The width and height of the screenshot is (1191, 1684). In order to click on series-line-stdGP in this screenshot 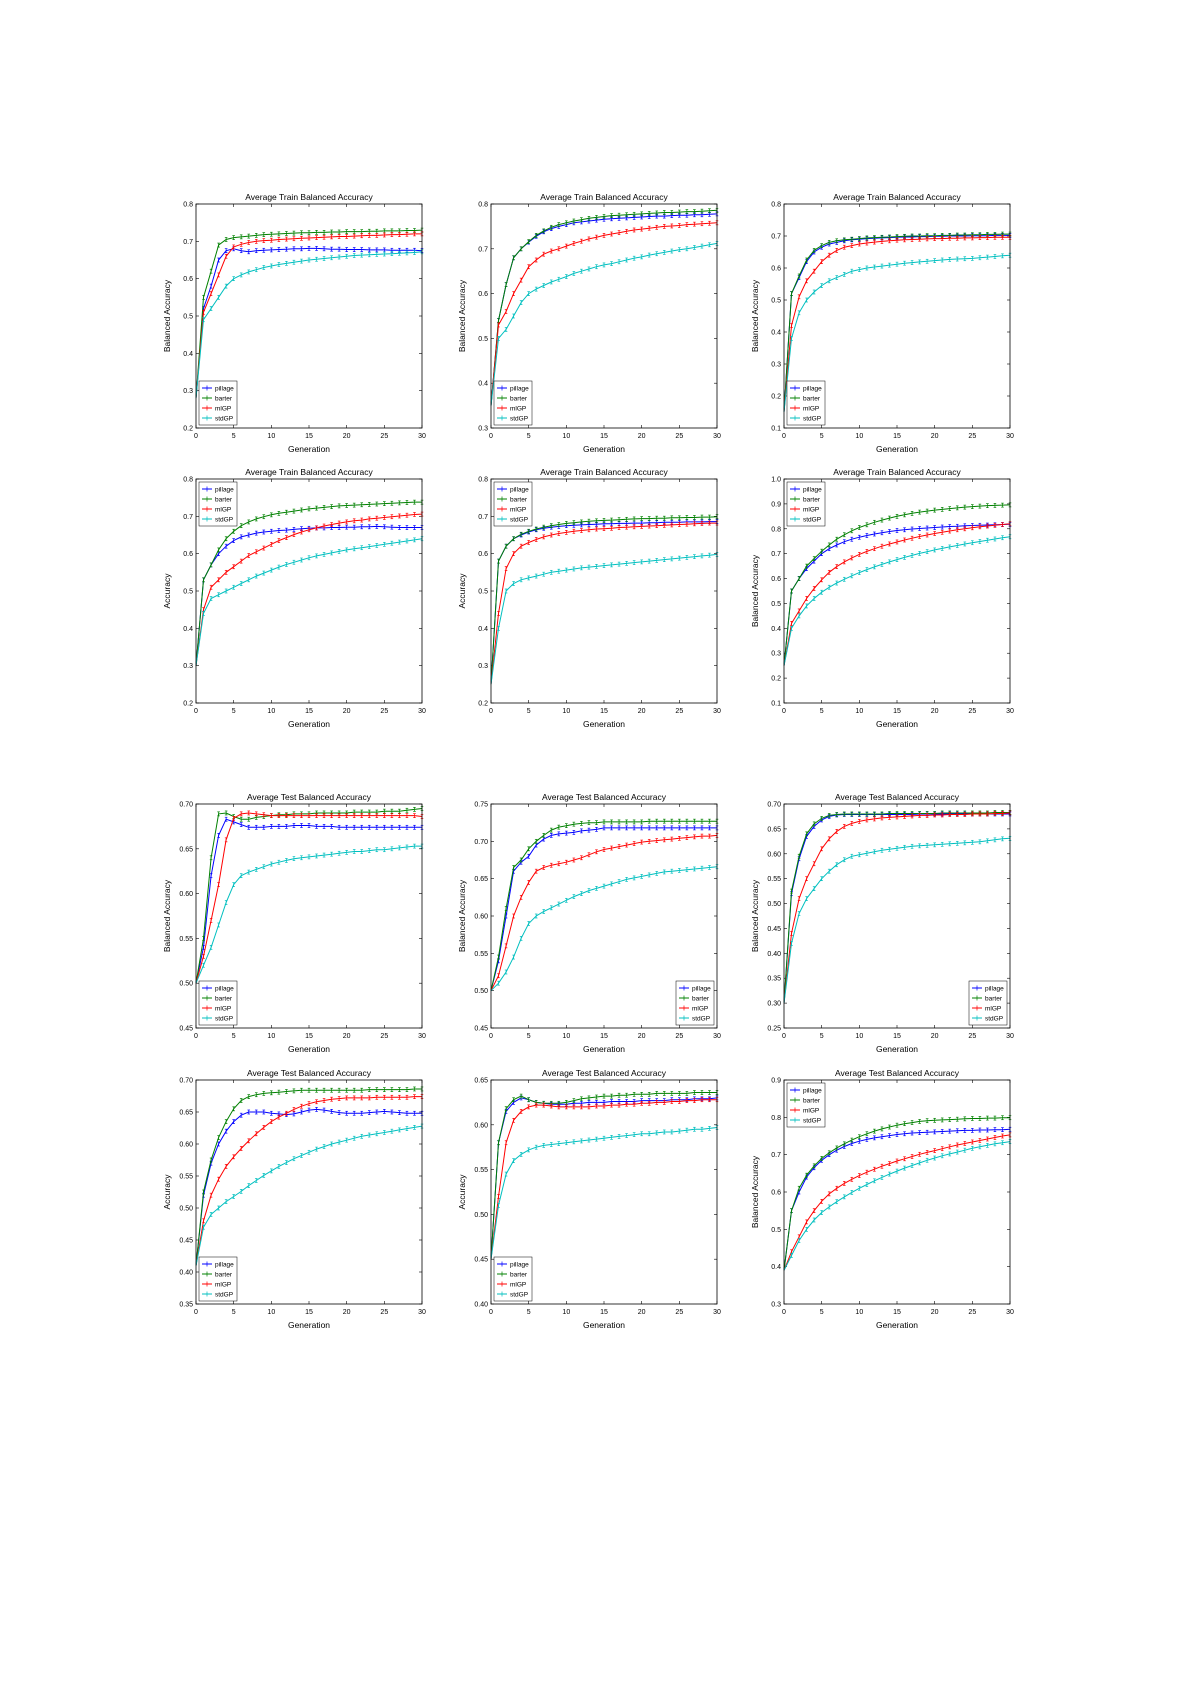, I will do `click(309, 1195)`.